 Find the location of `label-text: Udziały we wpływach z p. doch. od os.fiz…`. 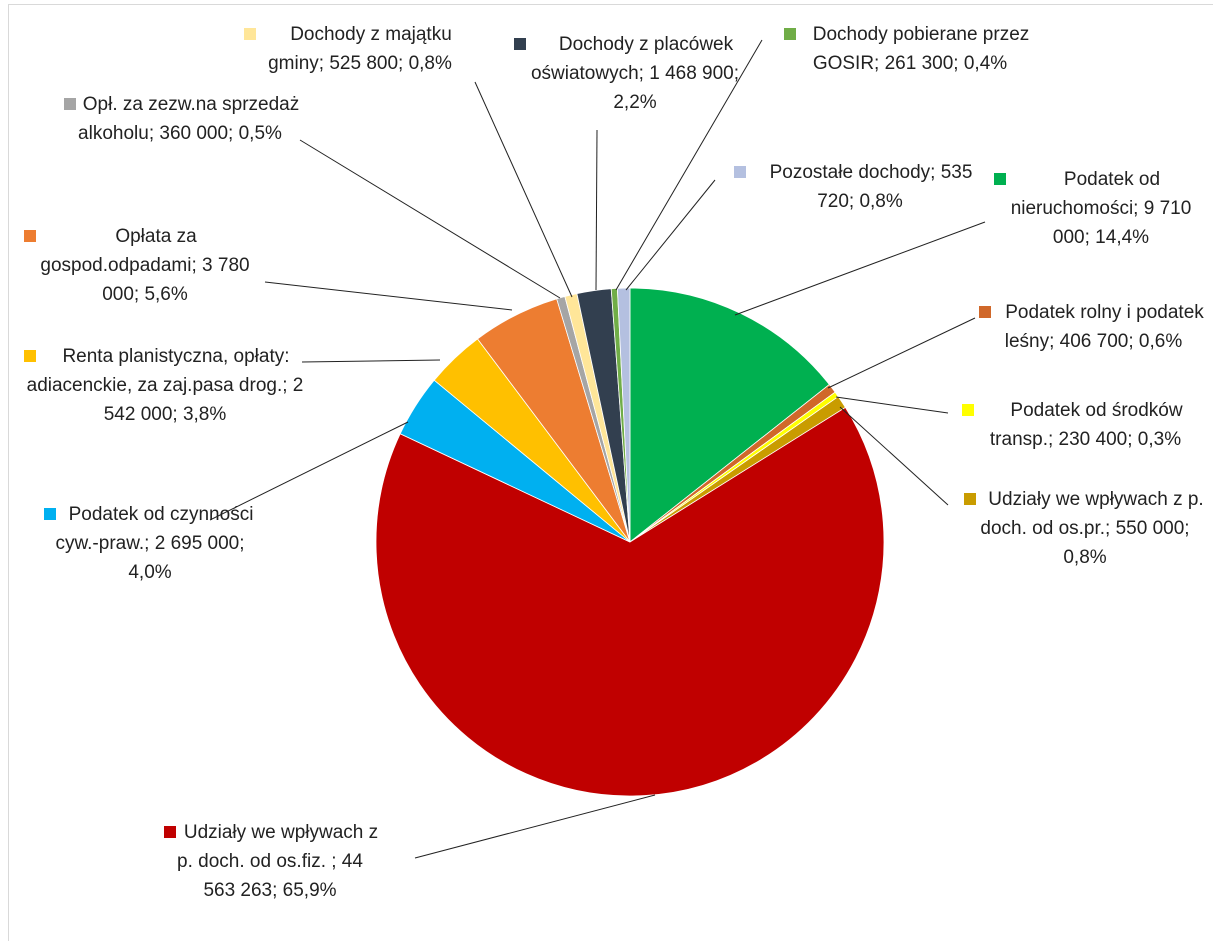

label-text: Udziały we wpływach z p. doch. od os.fiz… is located at coordinates (278, 861).